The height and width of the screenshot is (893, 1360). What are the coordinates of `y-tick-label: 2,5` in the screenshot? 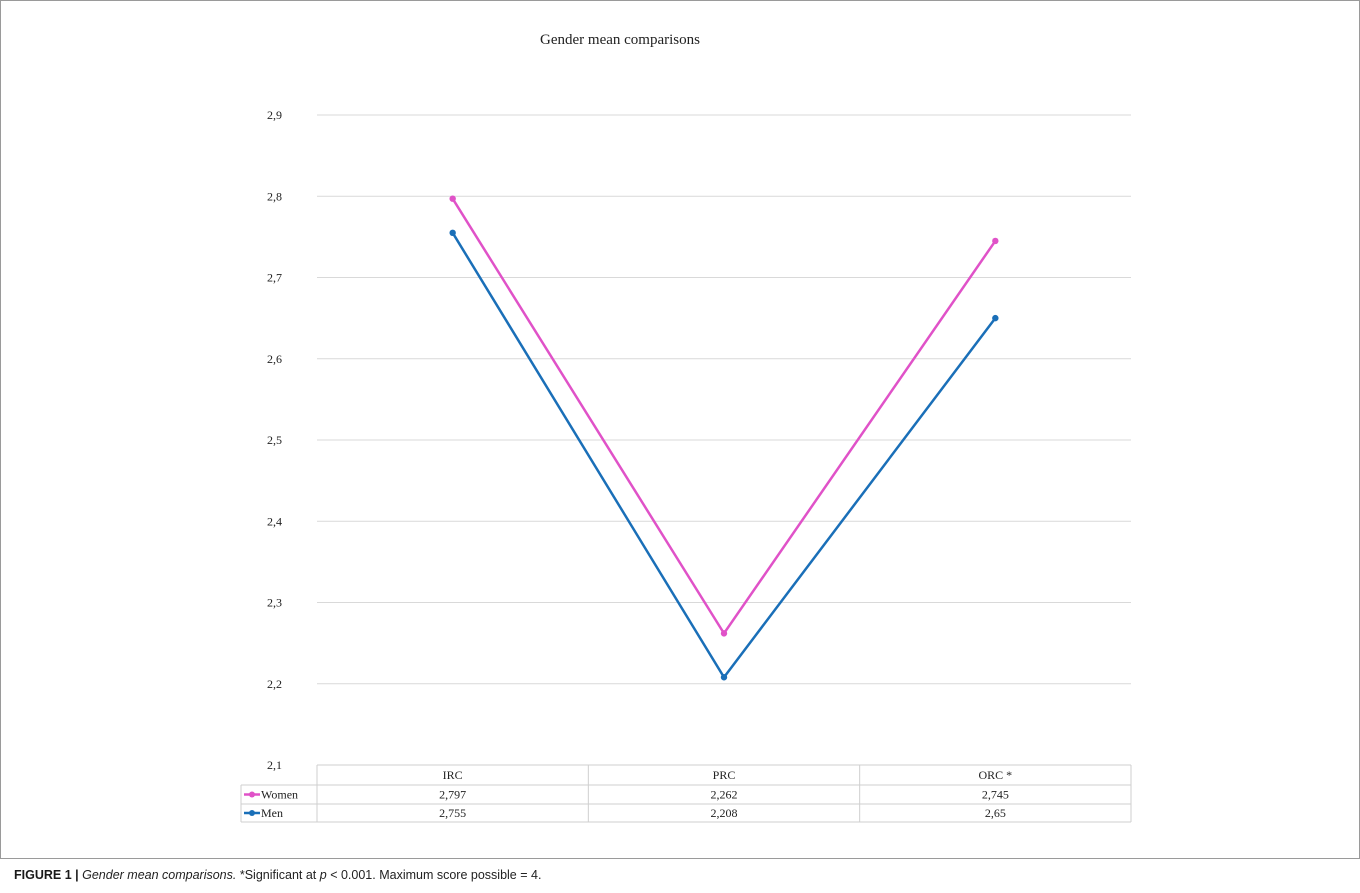 It's located at (274, 440).